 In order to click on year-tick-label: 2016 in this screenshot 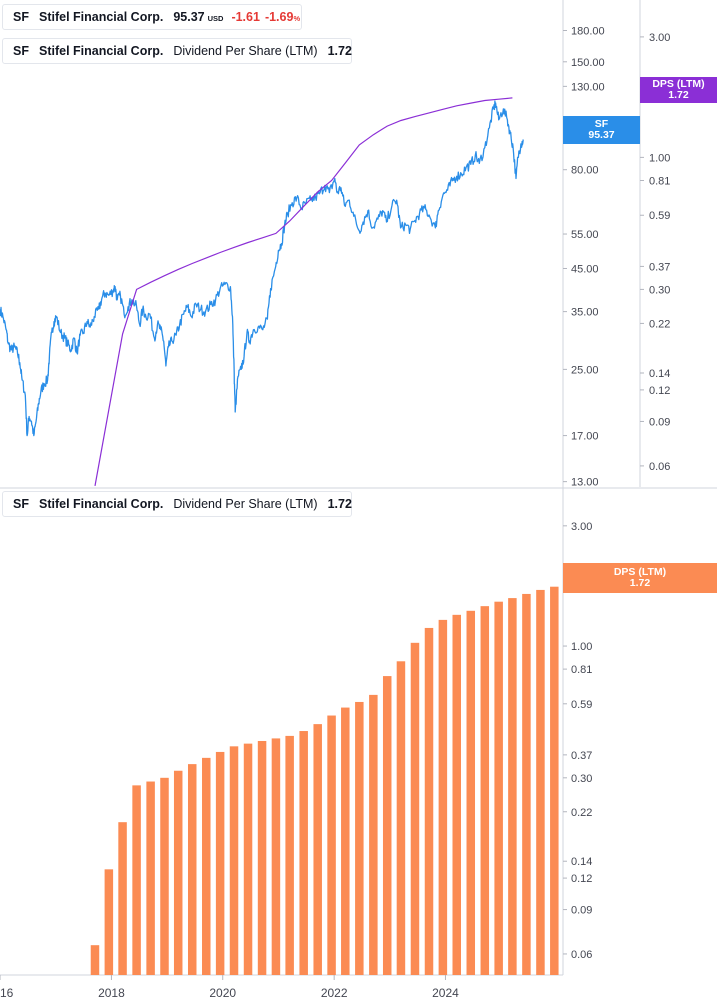, I will do `click(7, 993)`.